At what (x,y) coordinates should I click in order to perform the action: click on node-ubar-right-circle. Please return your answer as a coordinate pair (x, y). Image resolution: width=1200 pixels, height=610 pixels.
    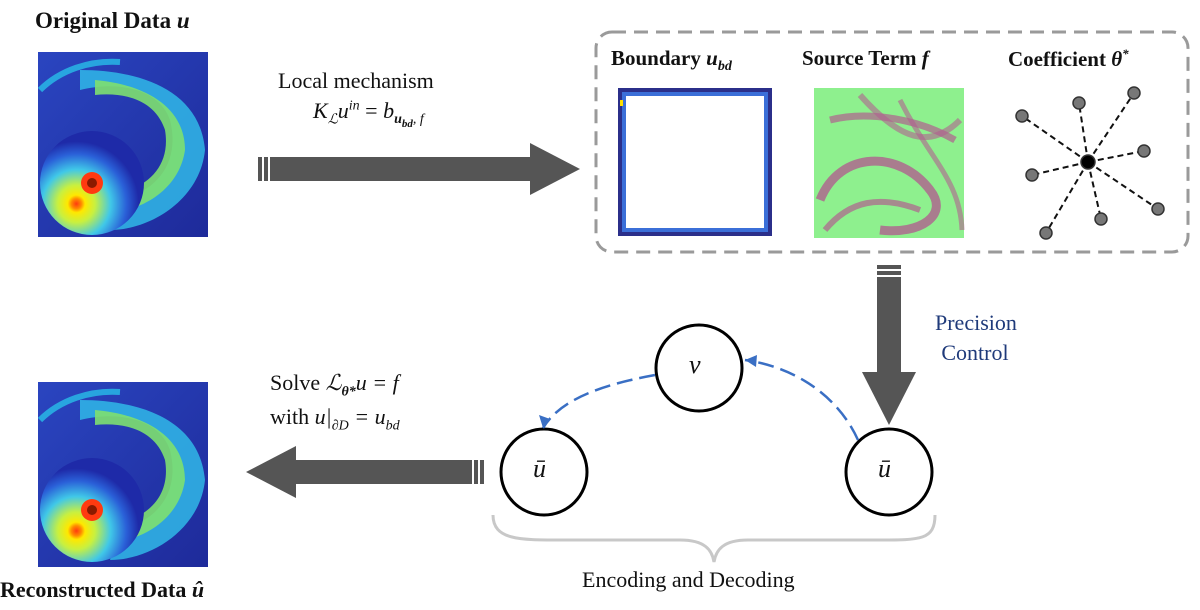
    Looking at the image, I should click on (889, 472).